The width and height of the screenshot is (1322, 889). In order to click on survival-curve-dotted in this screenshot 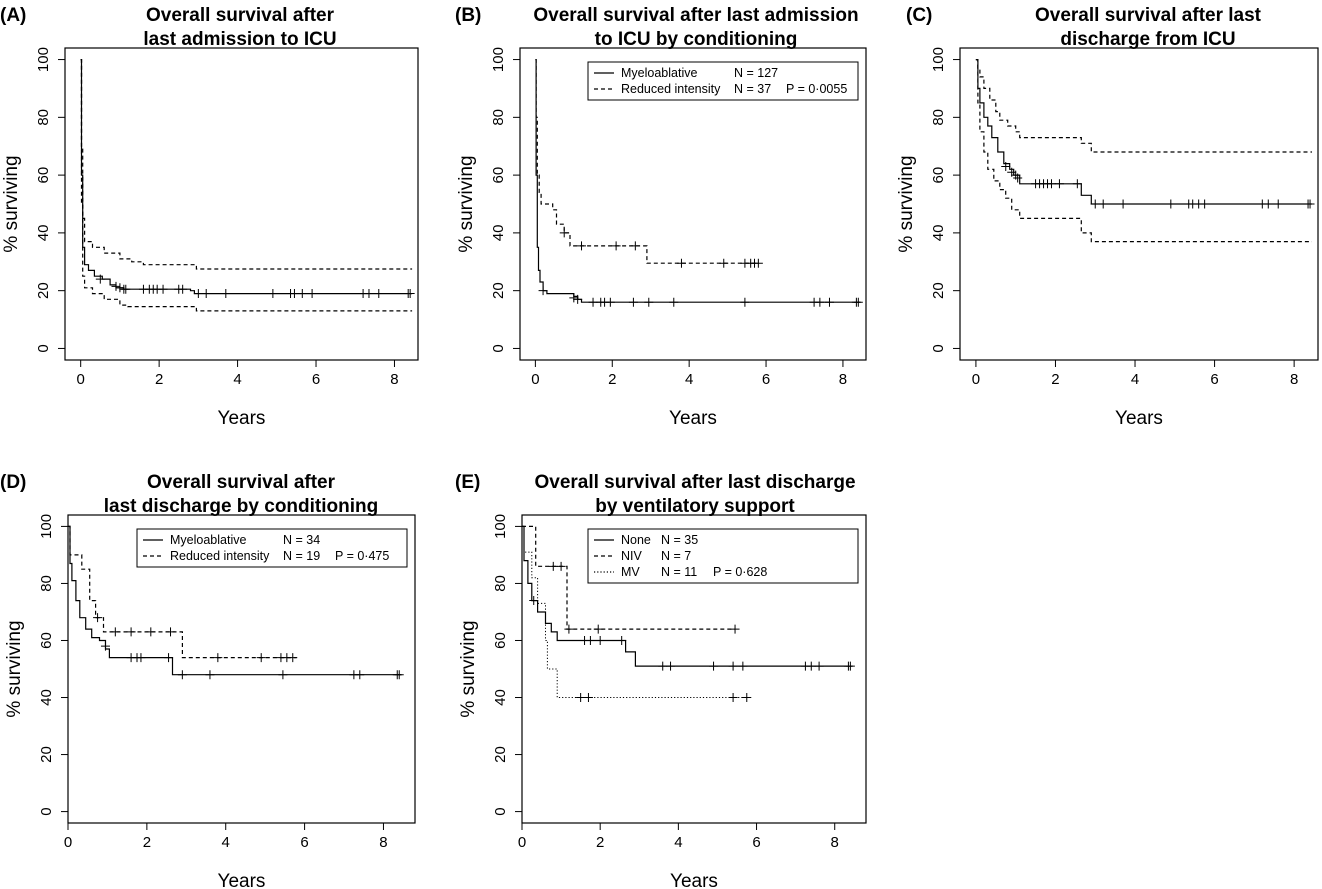, I will do `click(635, 611)`.